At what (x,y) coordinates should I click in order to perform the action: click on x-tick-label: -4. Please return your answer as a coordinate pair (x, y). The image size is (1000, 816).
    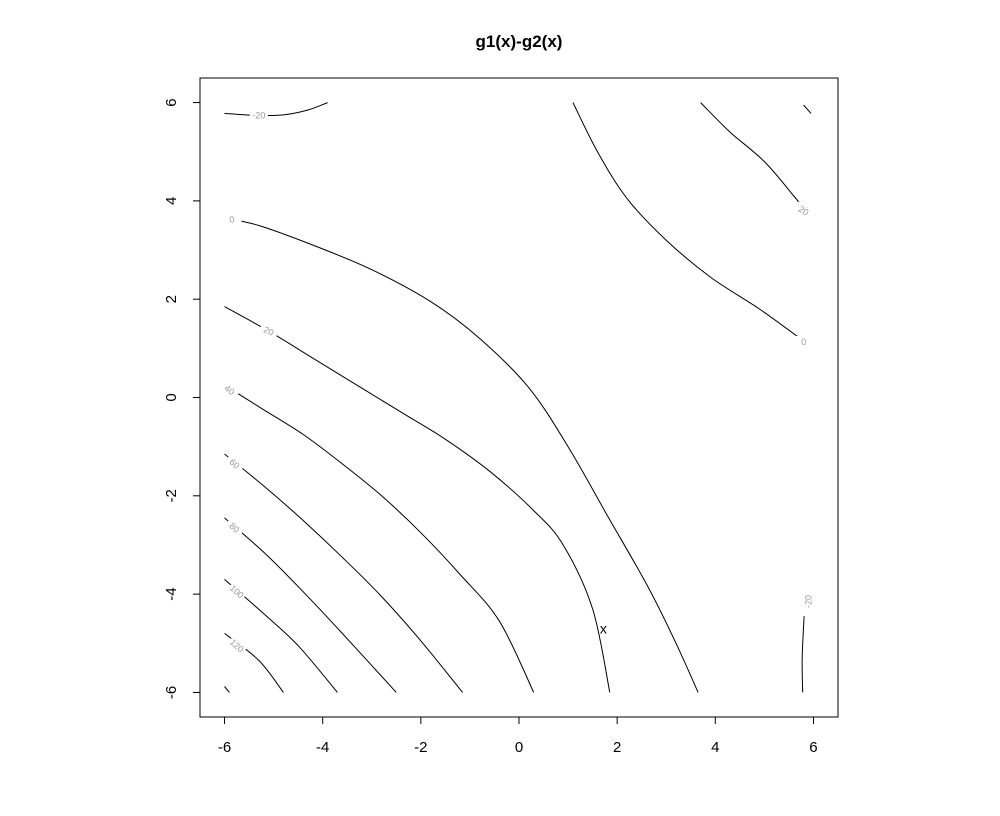
    Looking at the image, I should click on (322, 747).